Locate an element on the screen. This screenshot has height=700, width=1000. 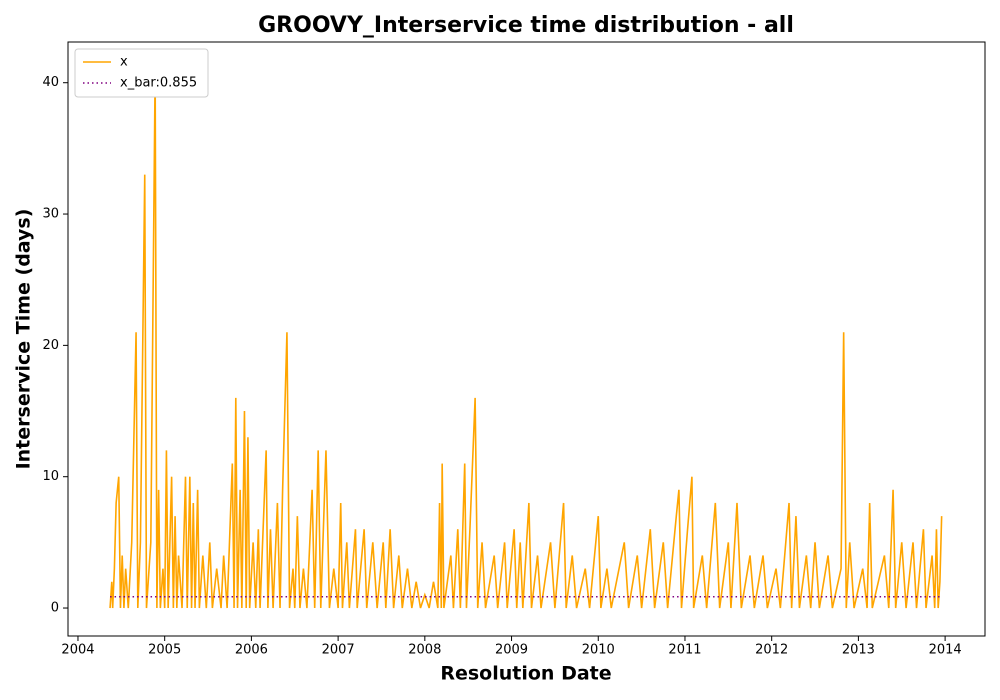
x-tick-label: 2007 is located at coordinates (338, 650).